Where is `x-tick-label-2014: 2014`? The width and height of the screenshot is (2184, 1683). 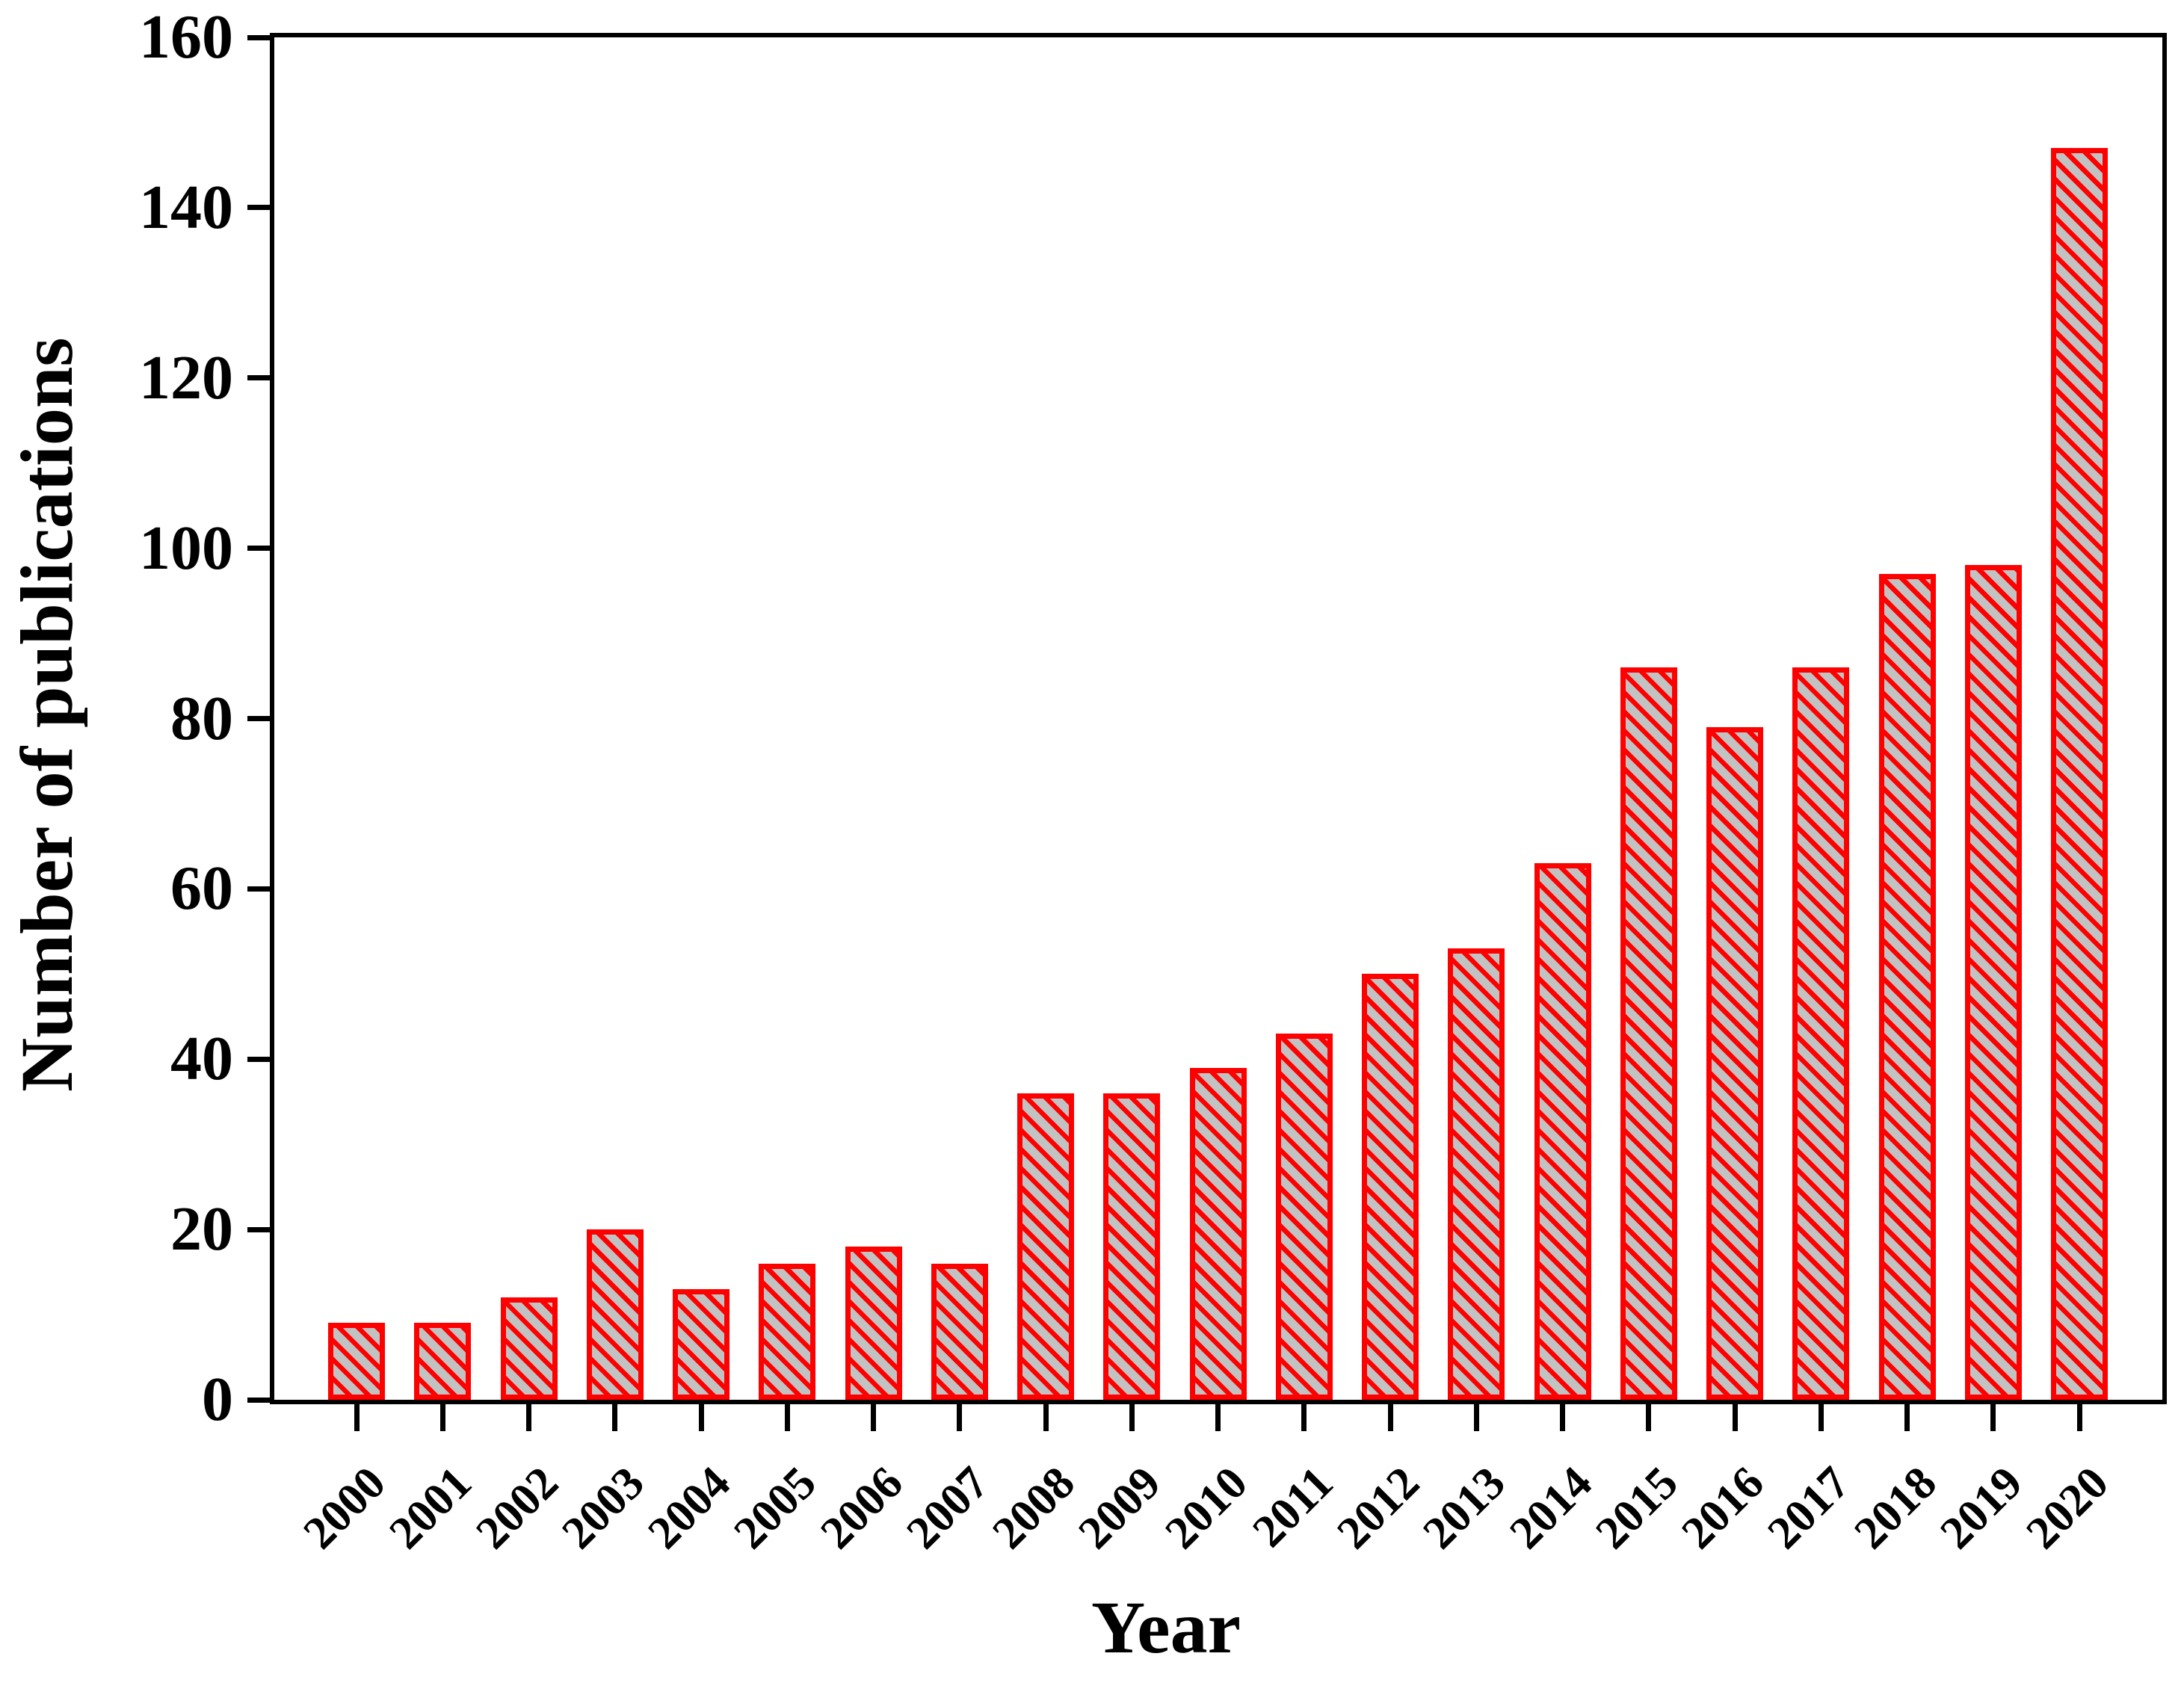
x-tick-label-2014: 2014 is located at coordinates (1551, 1508).